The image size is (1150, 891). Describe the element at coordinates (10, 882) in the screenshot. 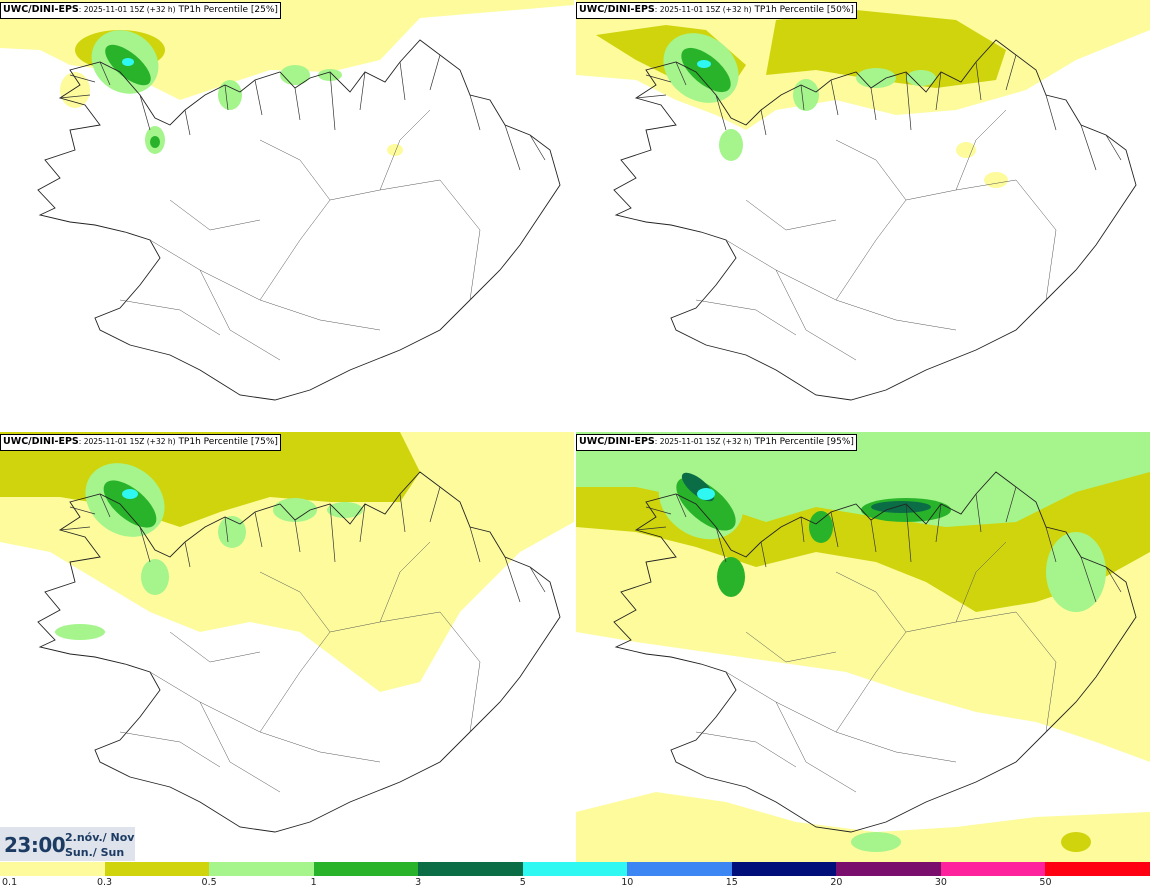

I see `colorbar-tick-label: 0.1` at that location.